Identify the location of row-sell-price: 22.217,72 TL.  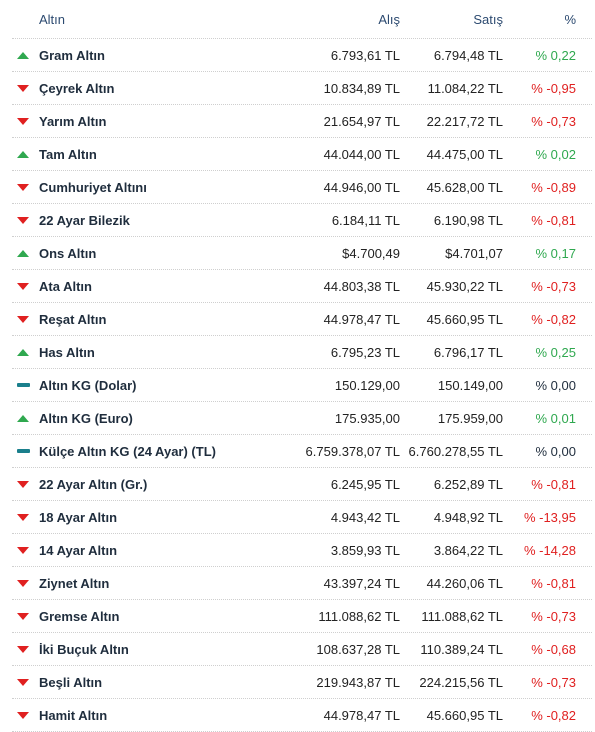
(464, 121).